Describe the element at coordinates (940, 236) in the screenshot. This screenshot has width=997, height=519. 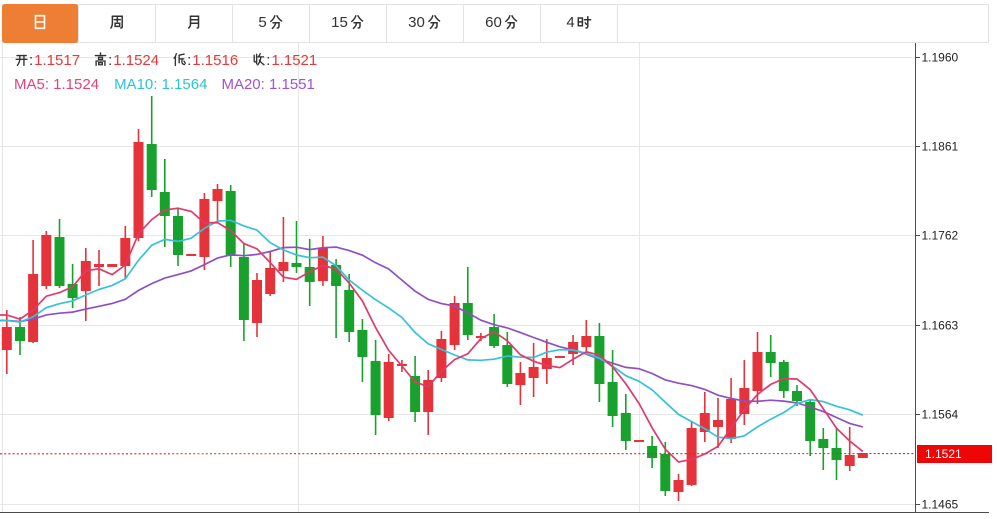
I see `svg-text: 1.1762` at that location.